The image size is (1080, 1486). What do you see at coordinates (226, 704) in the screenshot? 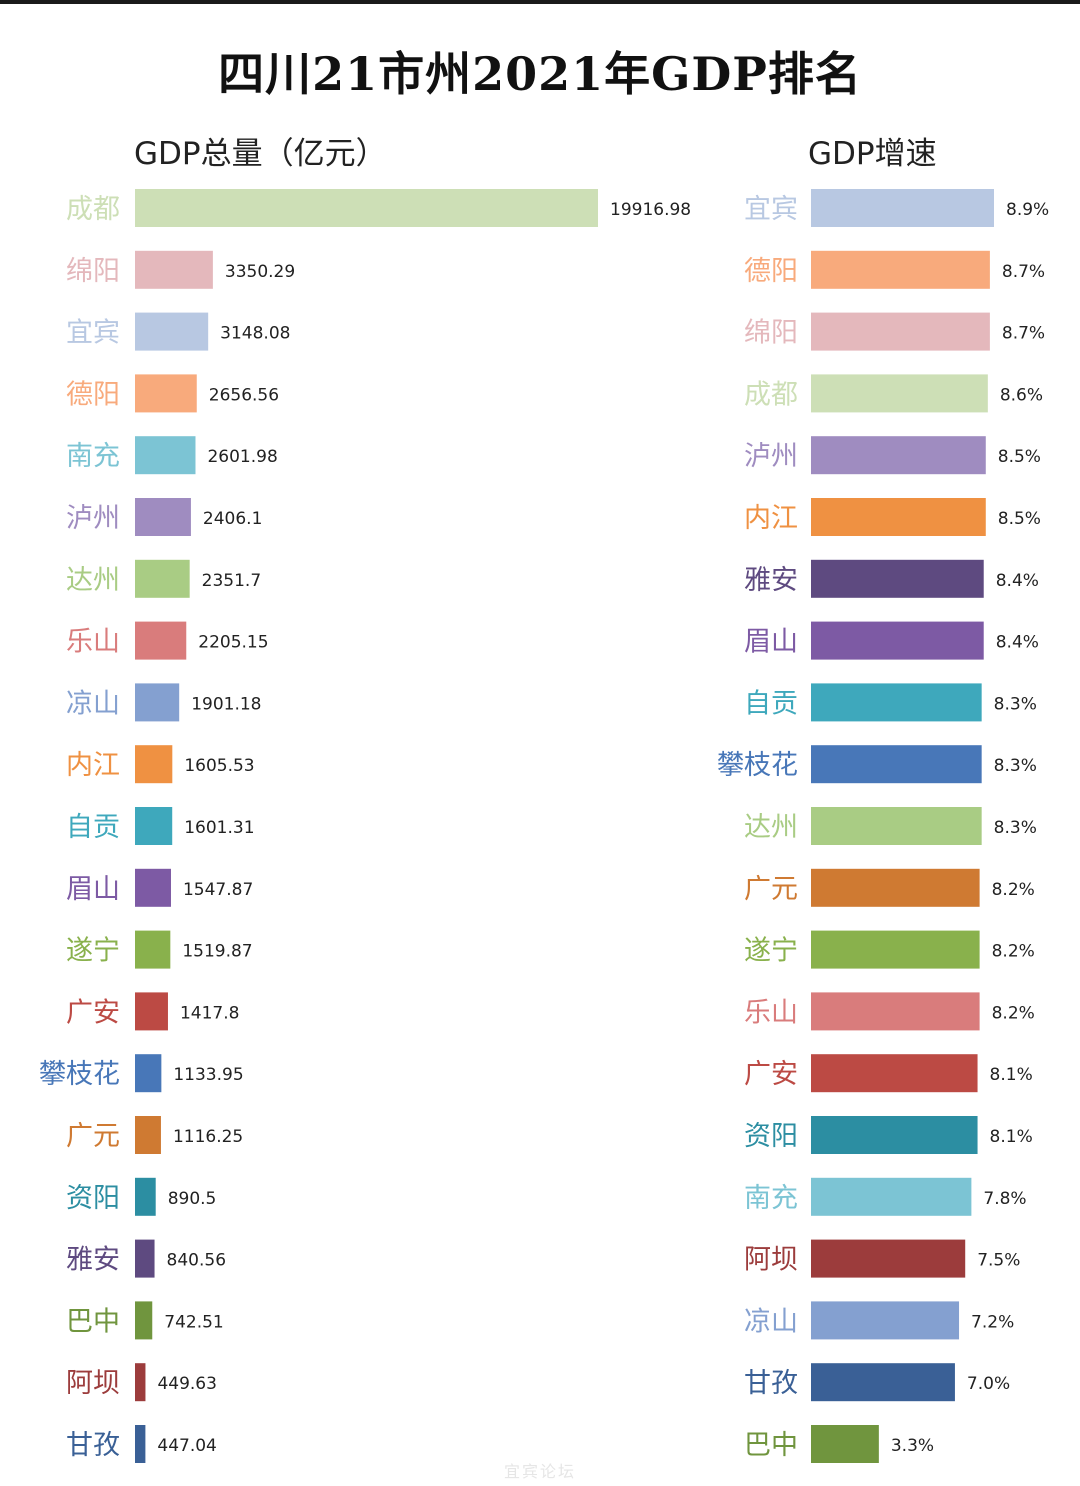
I see `value-label: 1901.18` at bounding box center [226, 704].